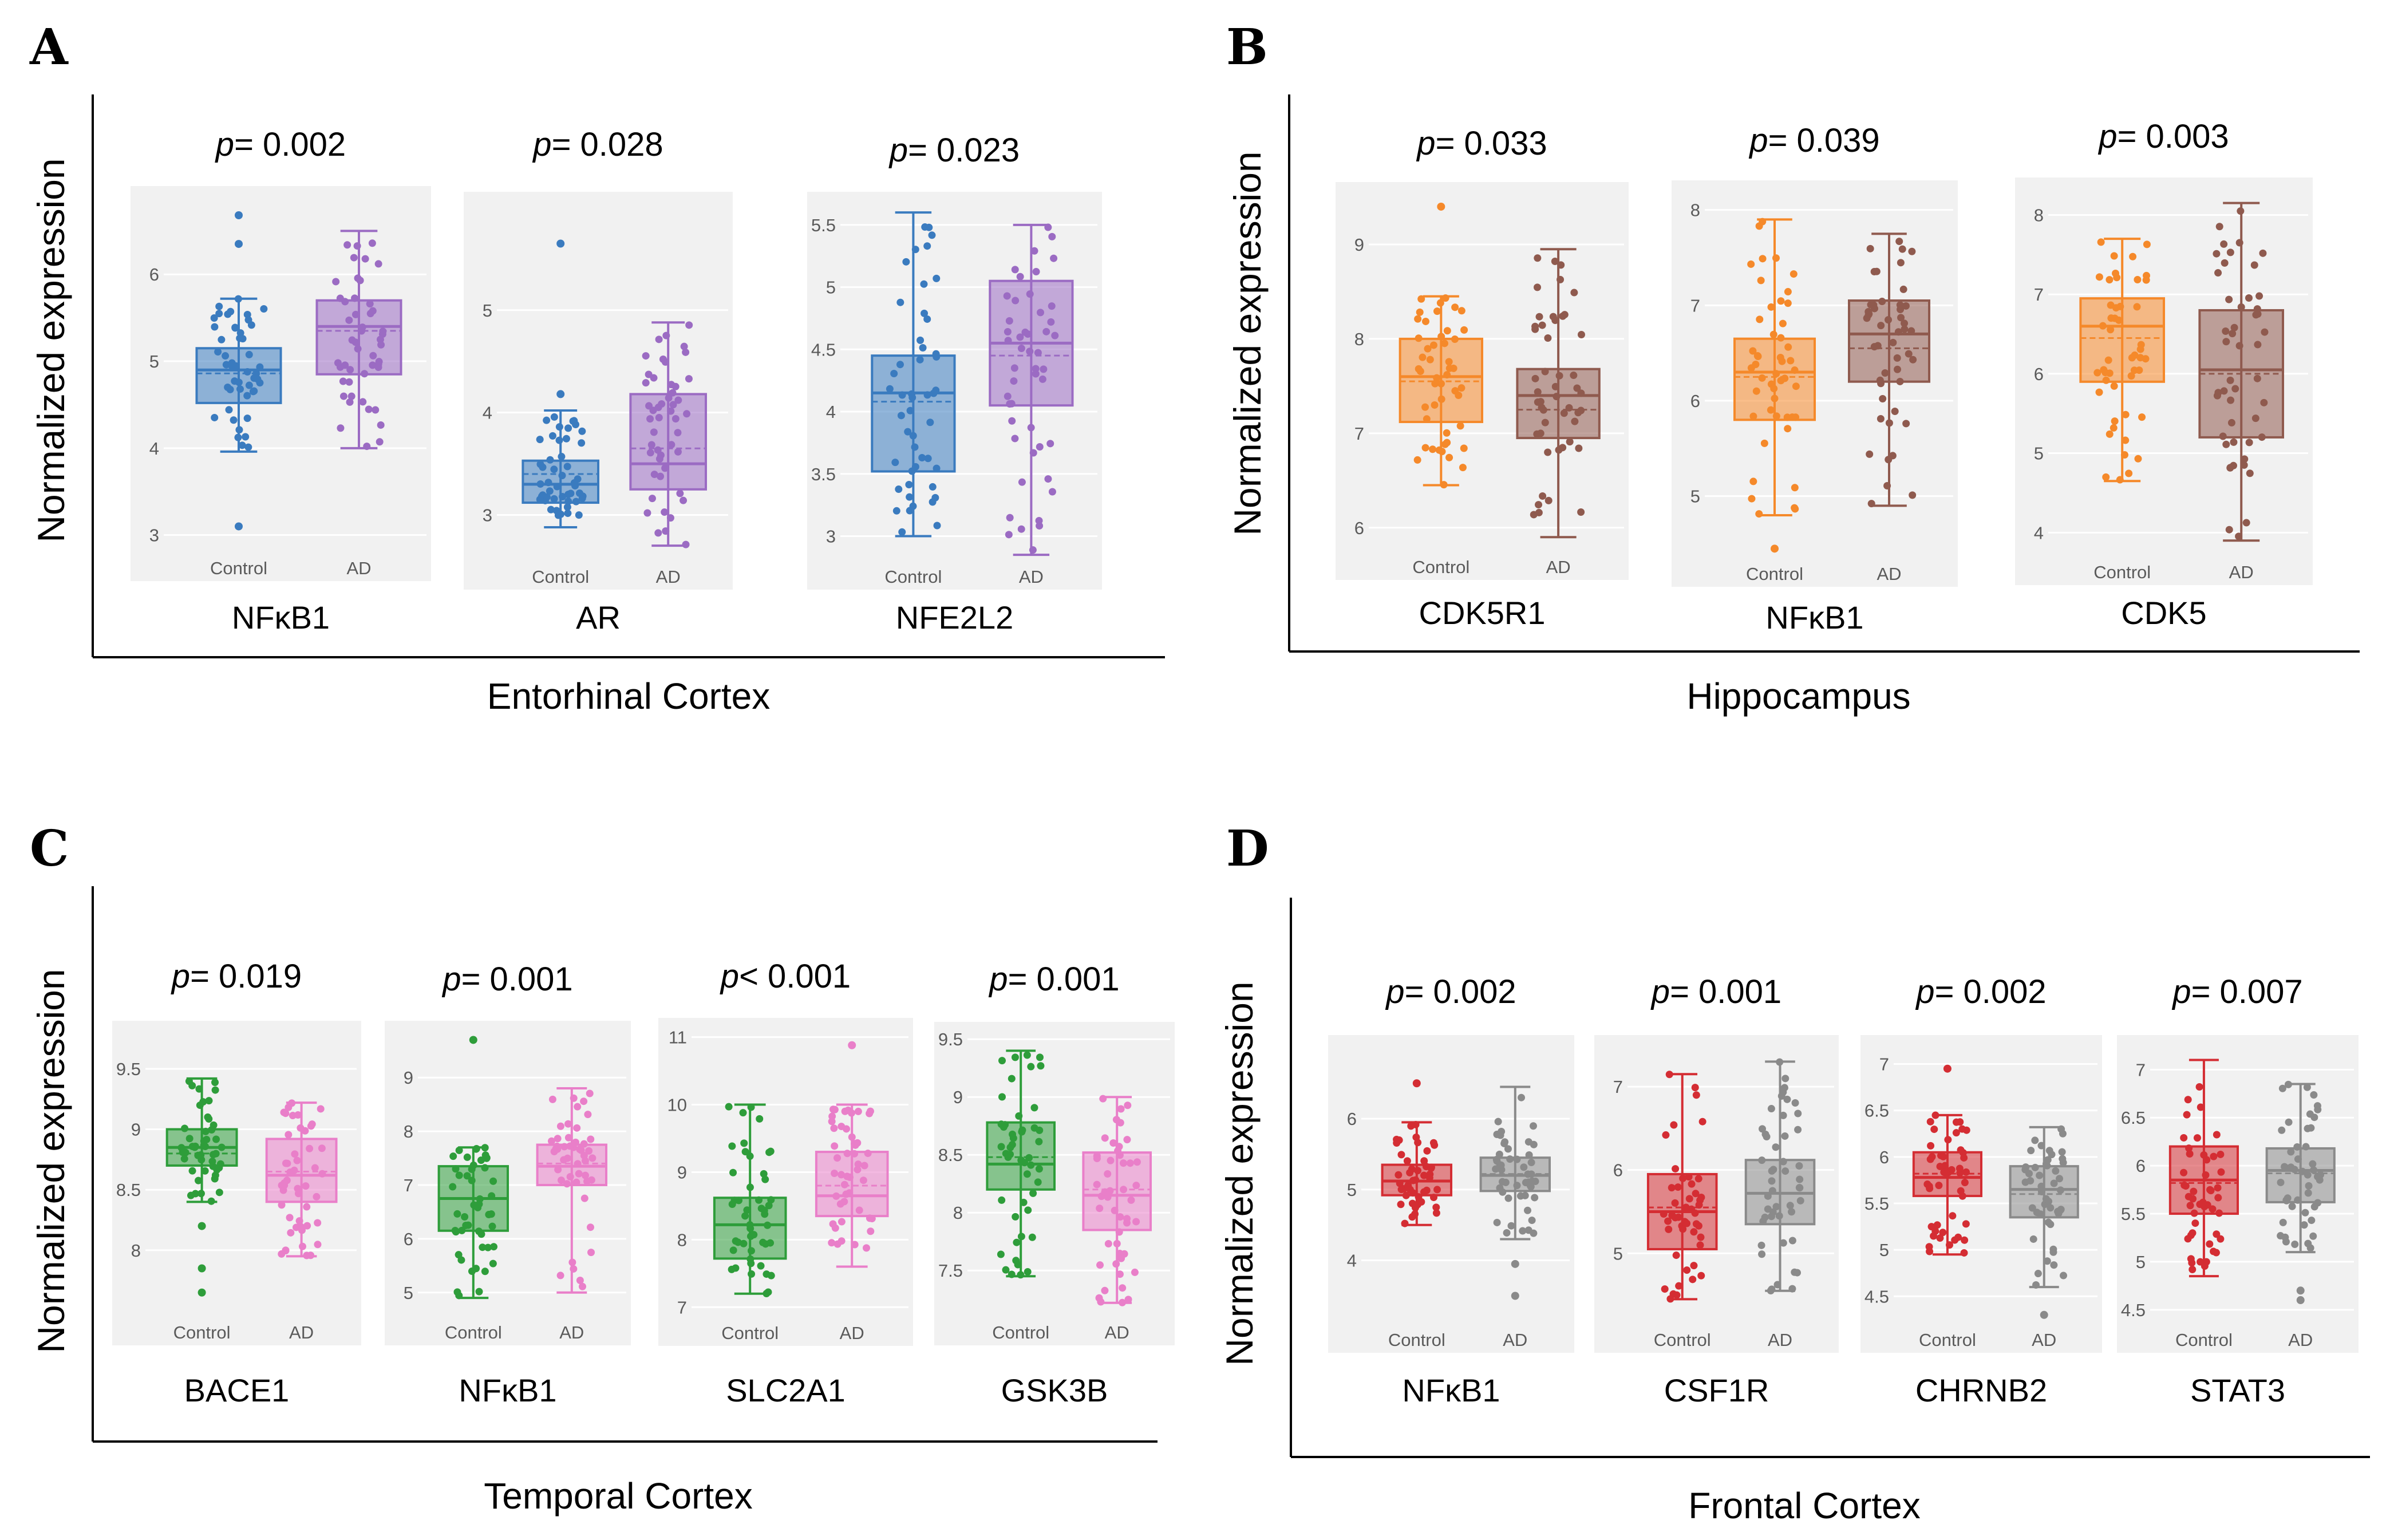 Image resolution: width=2386 pixels, height=1540 pixels. Describe the element at coordinates (1716, 1190) in the screenshot. I see `chart-d-csf1r: 5 6 7 Control AD p= 0.001 CSF1R` at that location.